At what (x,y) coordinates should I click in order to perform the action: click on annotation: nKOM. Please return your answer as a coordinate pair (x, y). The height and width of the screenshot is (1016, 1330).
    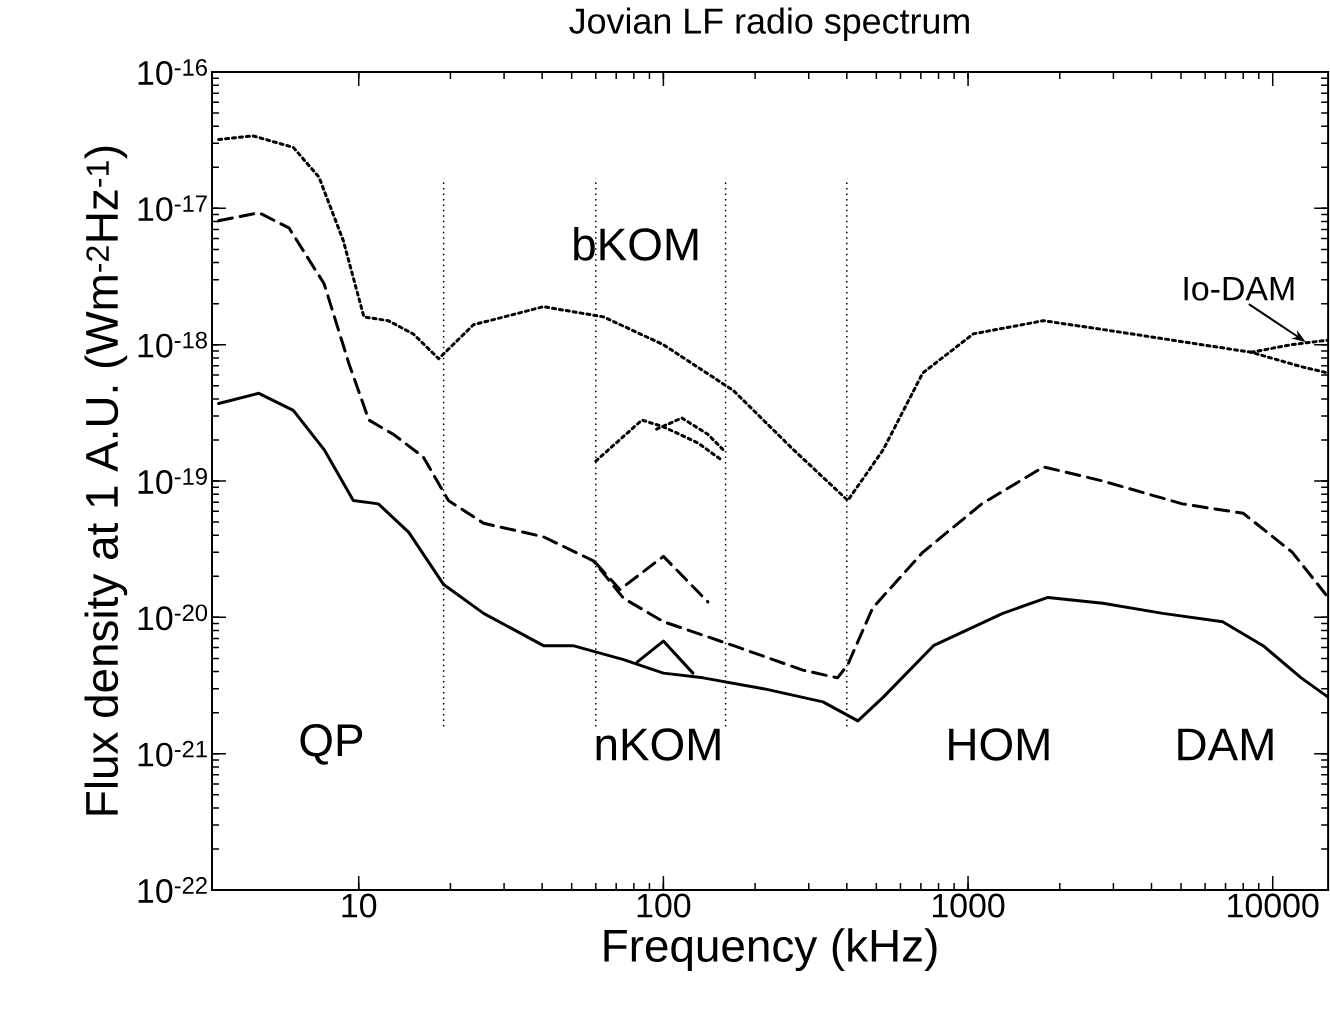
    Looking at the image, I should click on (658, 744).